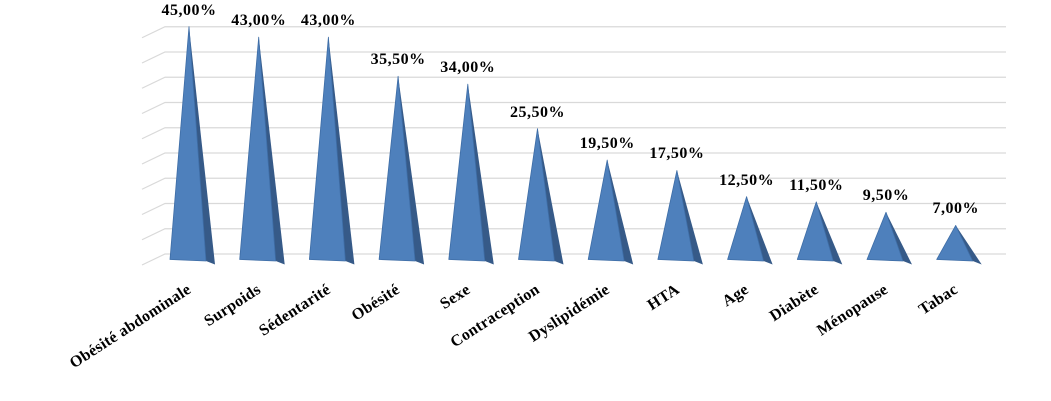  I want to click on gridline-0pct, so click(573, 259).